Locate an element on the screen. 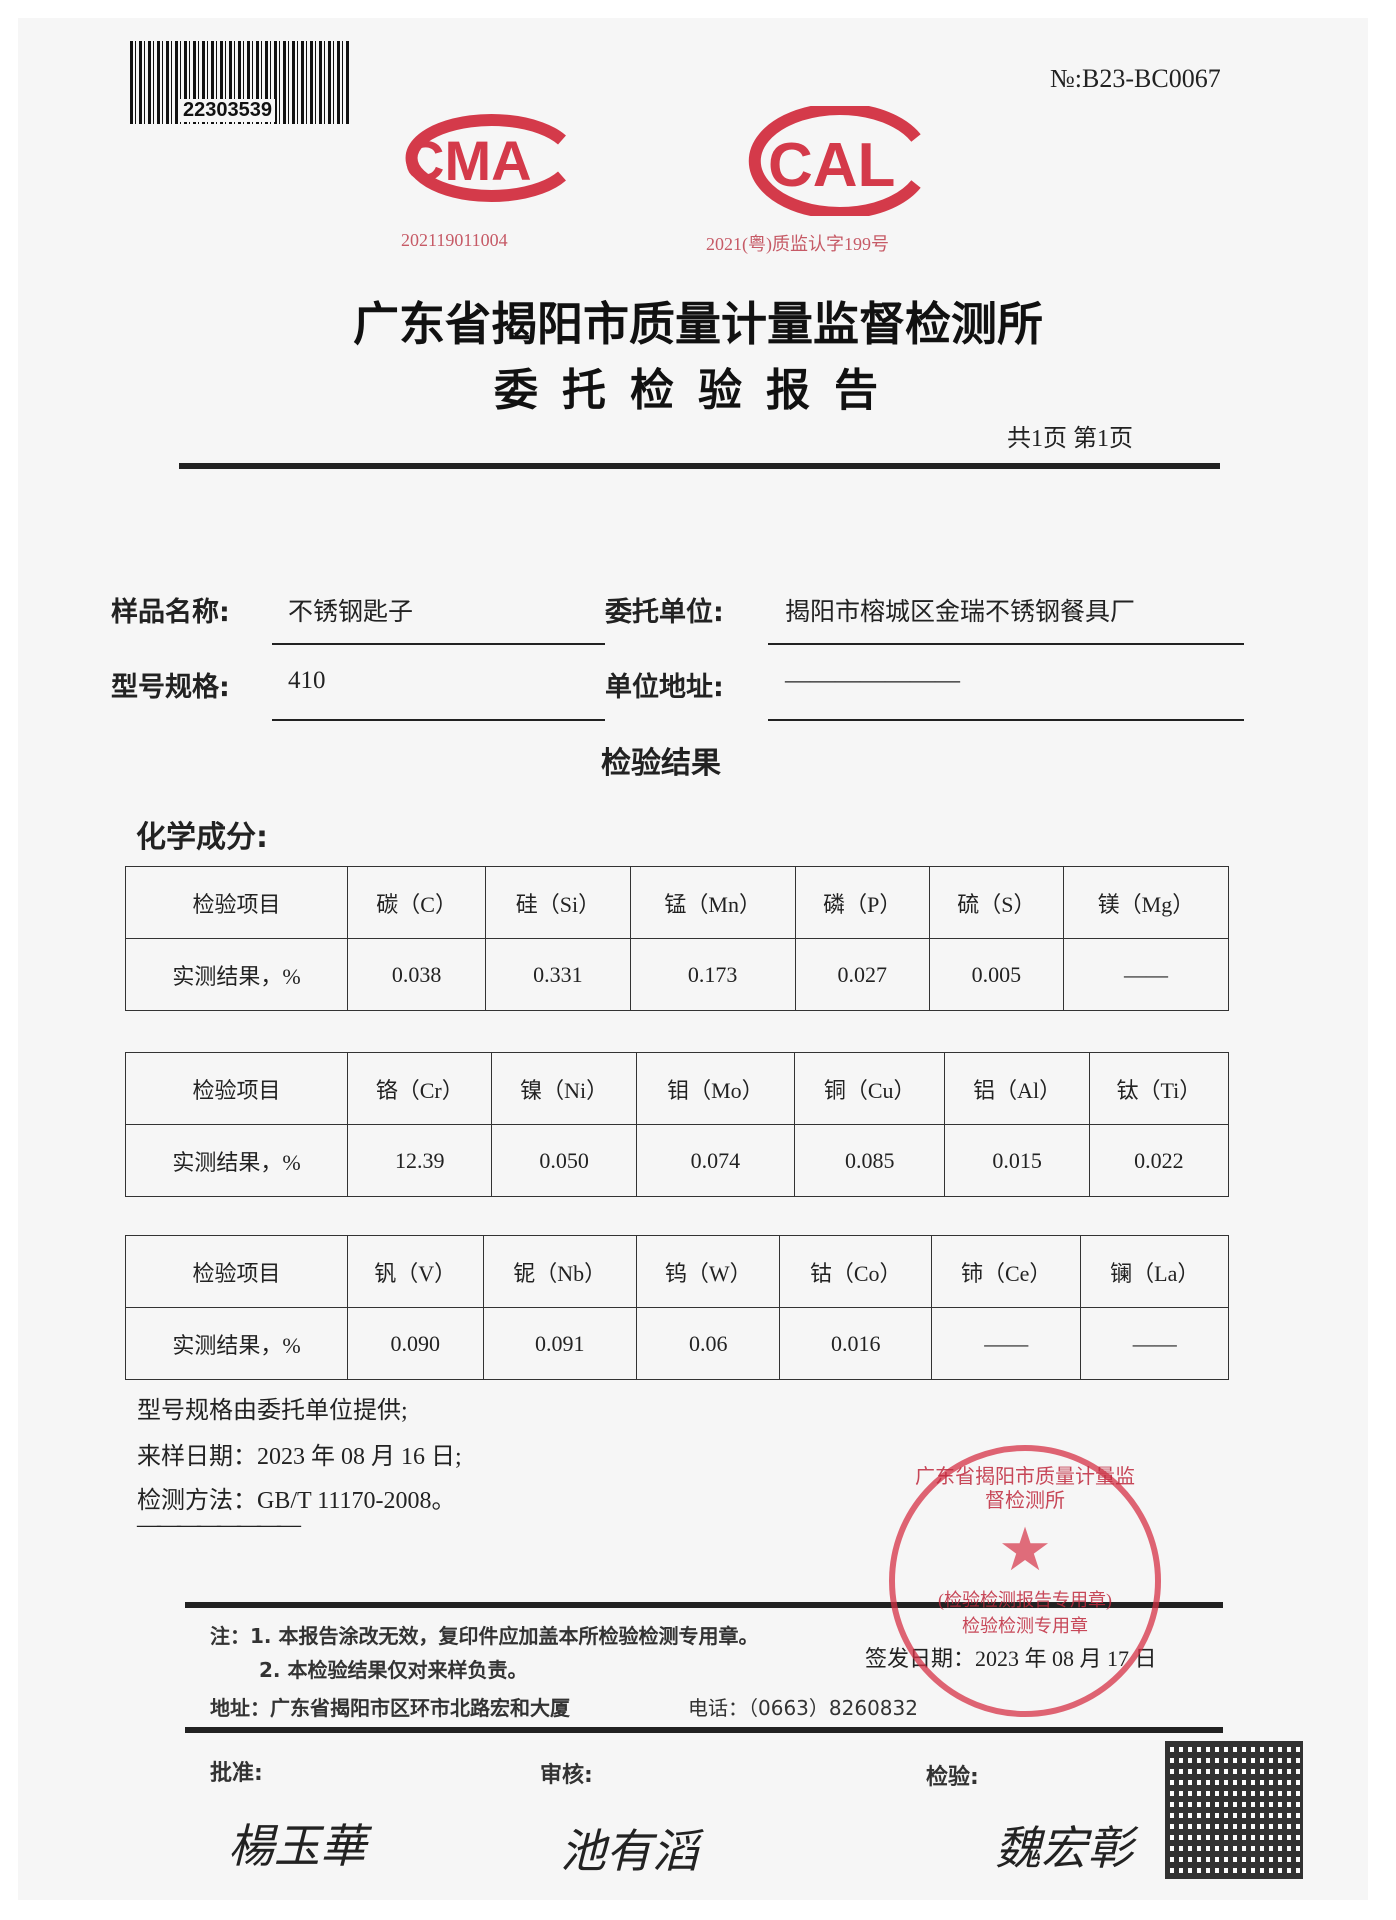  qr-code is located at coordinates (1234, 1810).